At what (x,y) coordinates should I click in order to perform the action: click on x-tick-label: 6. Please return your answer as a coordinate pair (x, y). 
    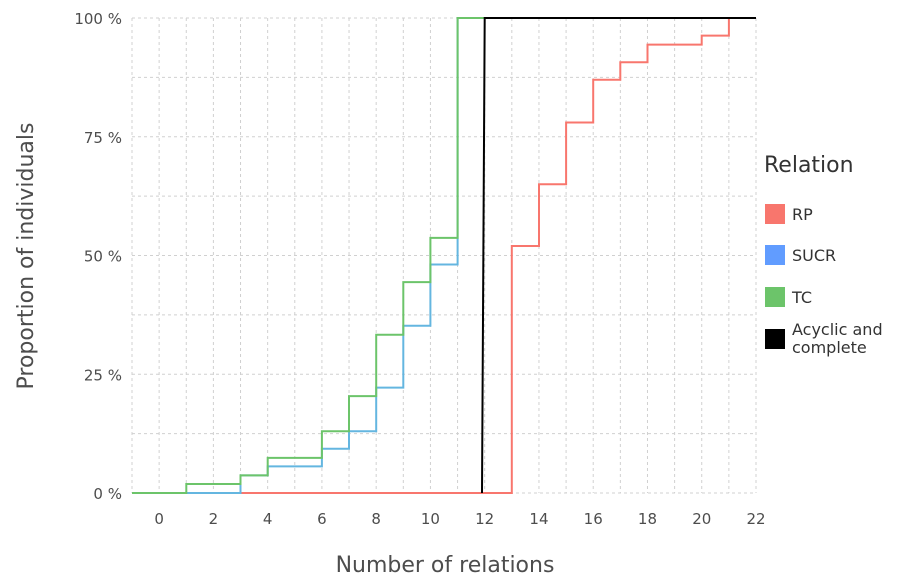
    Looking at the image, I should click on (322, 519).